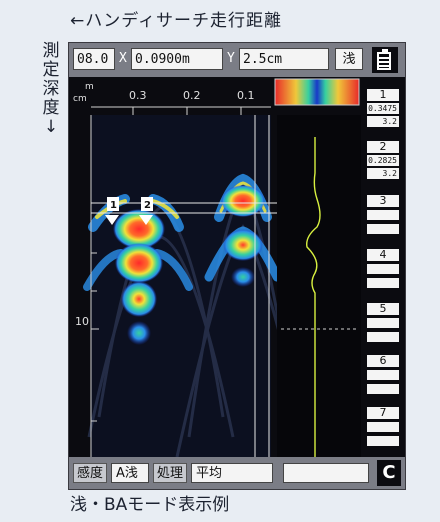 This screenshot has width=440, height=522. I want to click on depth-caption-char: 度, so click(51, 108).